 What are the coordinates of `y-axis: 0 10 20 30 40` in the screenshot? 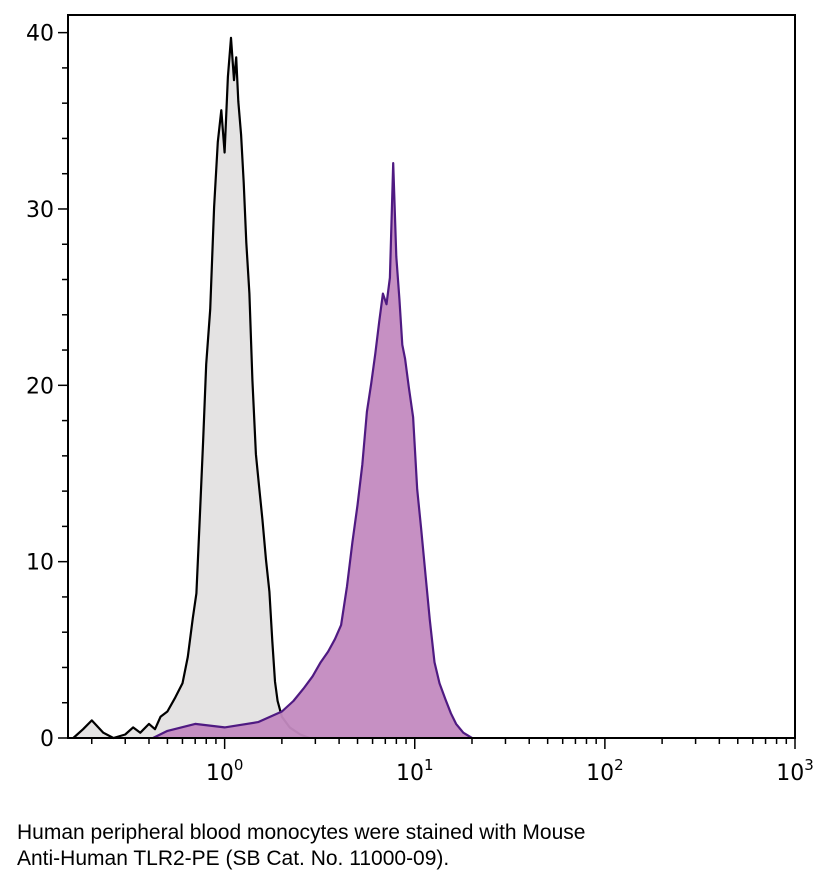 It's located at (47, 387).